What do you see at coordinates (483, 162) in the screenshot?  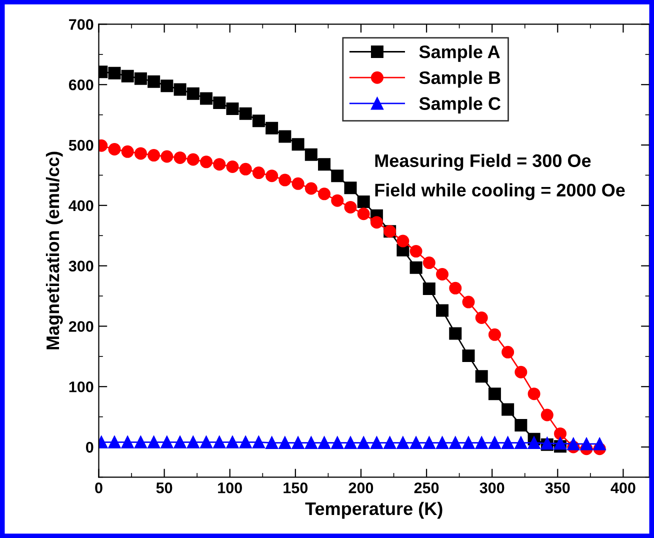 I see `annotation: Measuring Field = 300 Oe` at bounding box center [483, 162].